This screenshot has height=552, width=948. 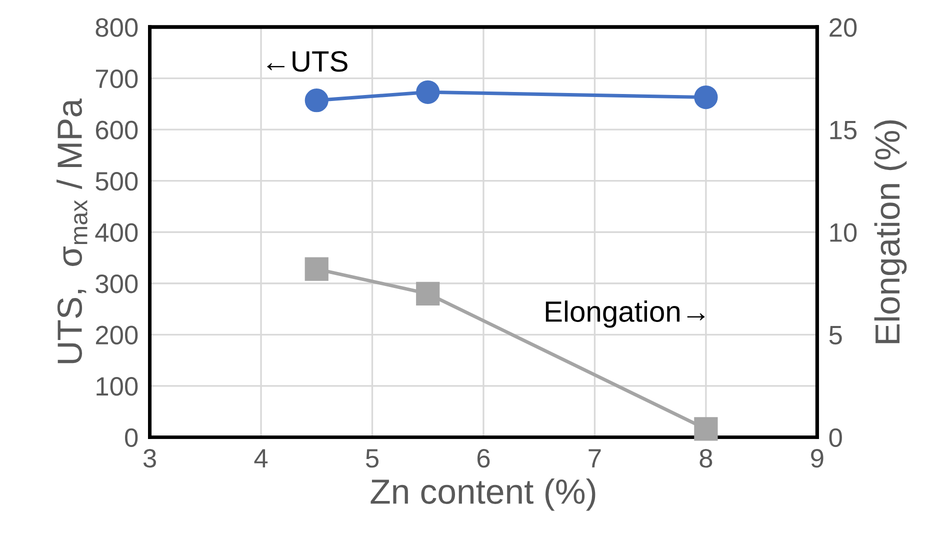 I want to click on x-tick-label: 9, so click(x=817, y=458).